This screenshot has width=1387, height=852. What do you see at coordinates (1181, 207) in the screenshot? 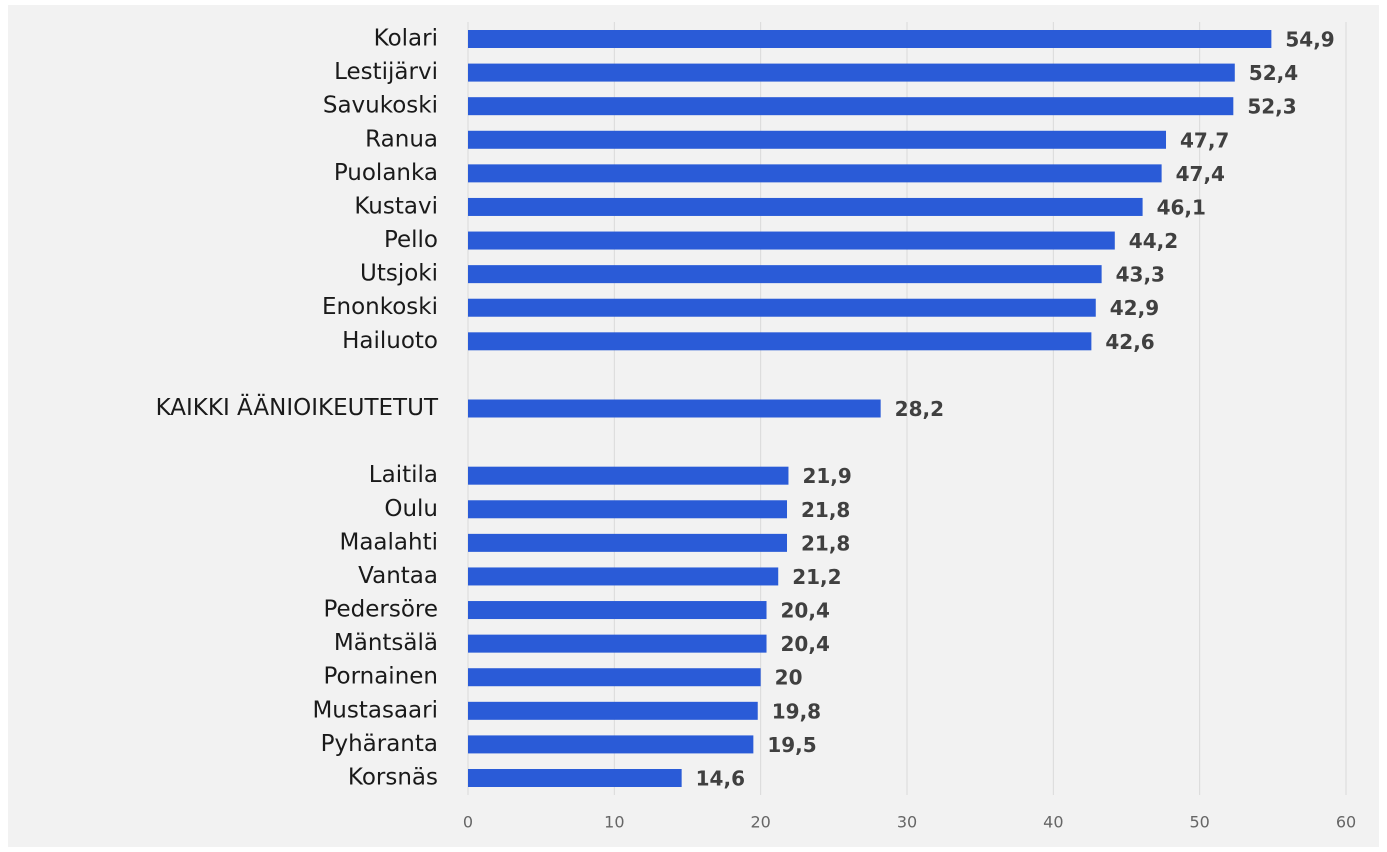
I see `value-label: 46,1` at bounding box center [1181, 207].